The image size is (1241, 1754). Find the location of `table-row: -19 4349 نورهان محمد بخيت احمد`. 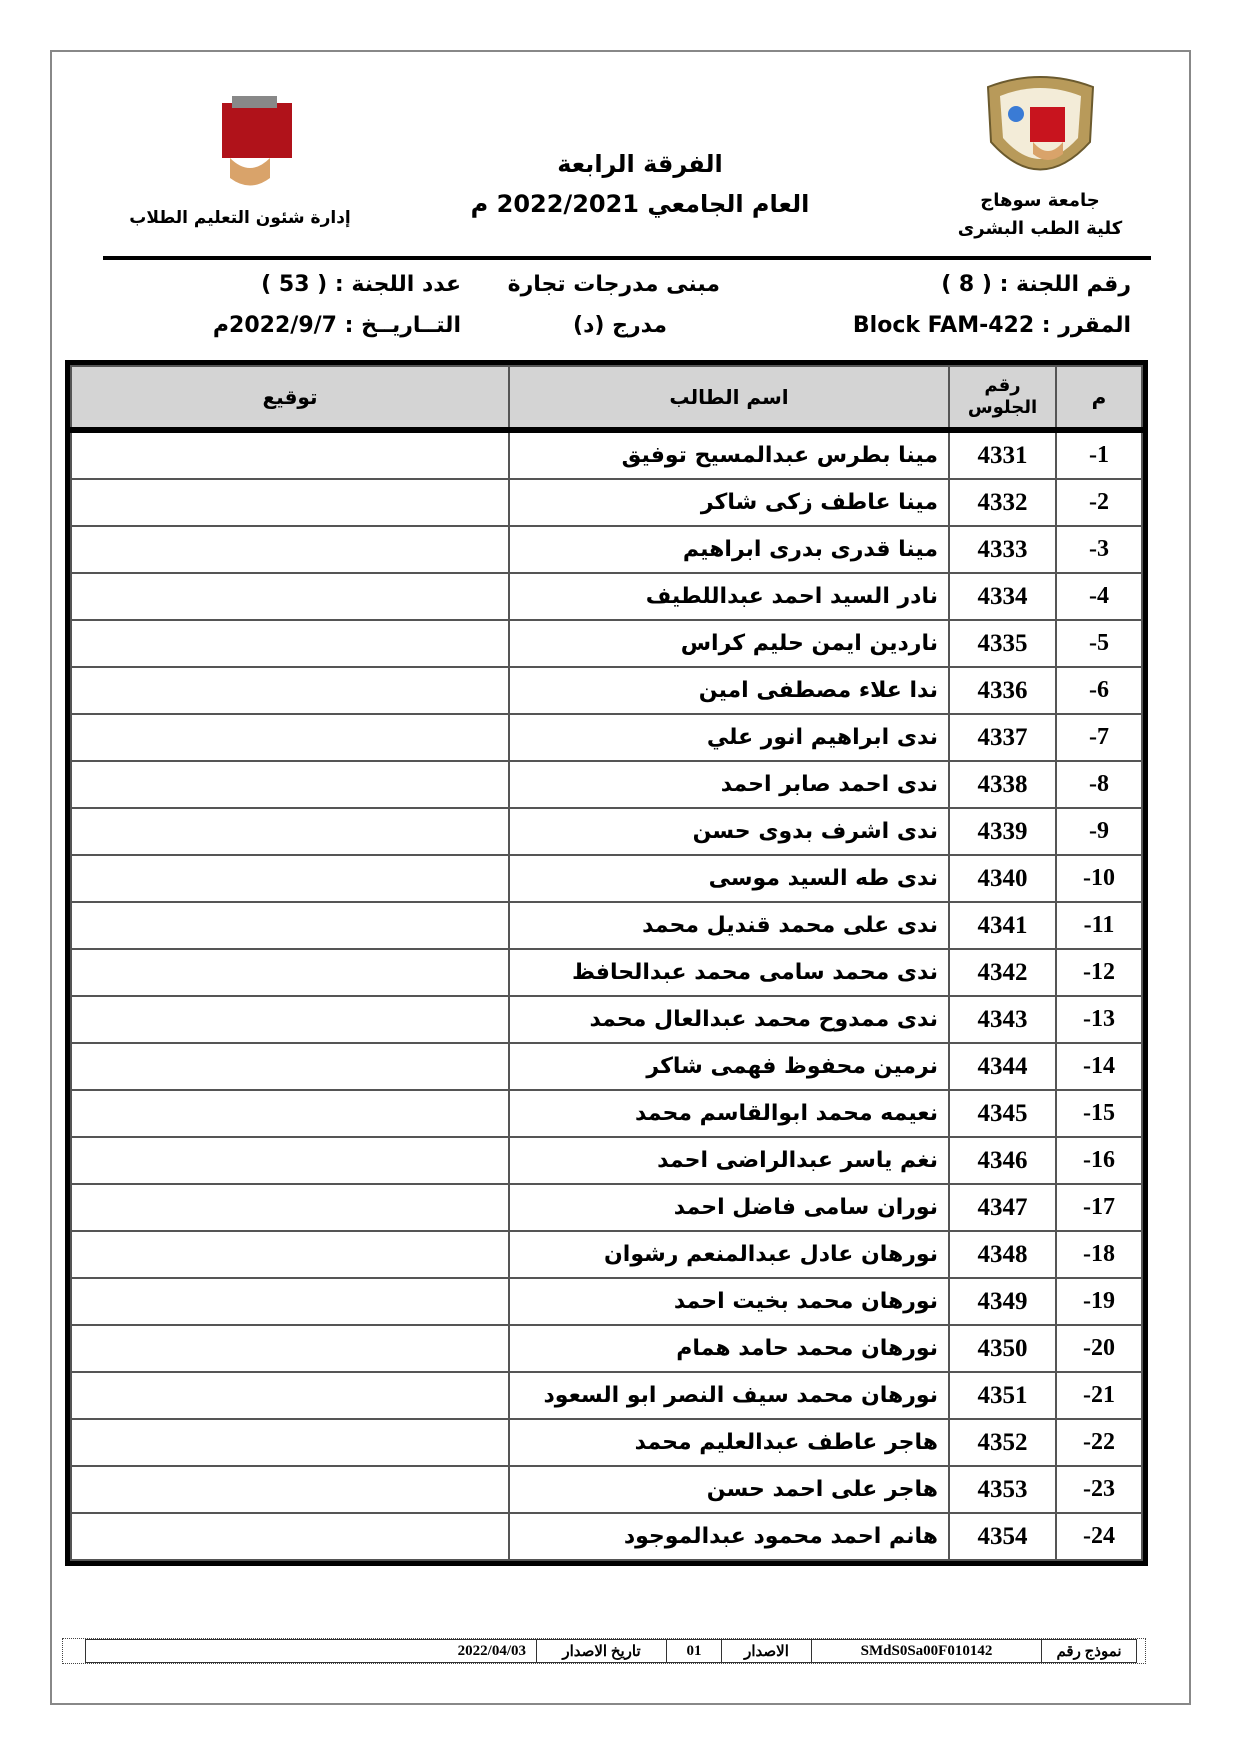

table-row: -19 4349 نورهان محمد بخيت احمد is located at coordinates (606, 1301).